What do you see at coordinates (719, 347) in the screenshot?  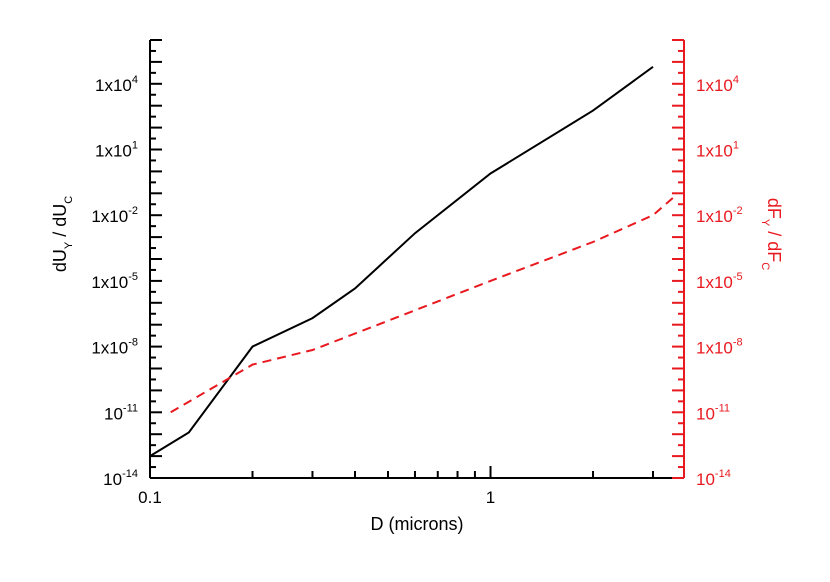 I see `right-y-tick-label: 1x10⁻⁸` at bounding box center [719, 347].